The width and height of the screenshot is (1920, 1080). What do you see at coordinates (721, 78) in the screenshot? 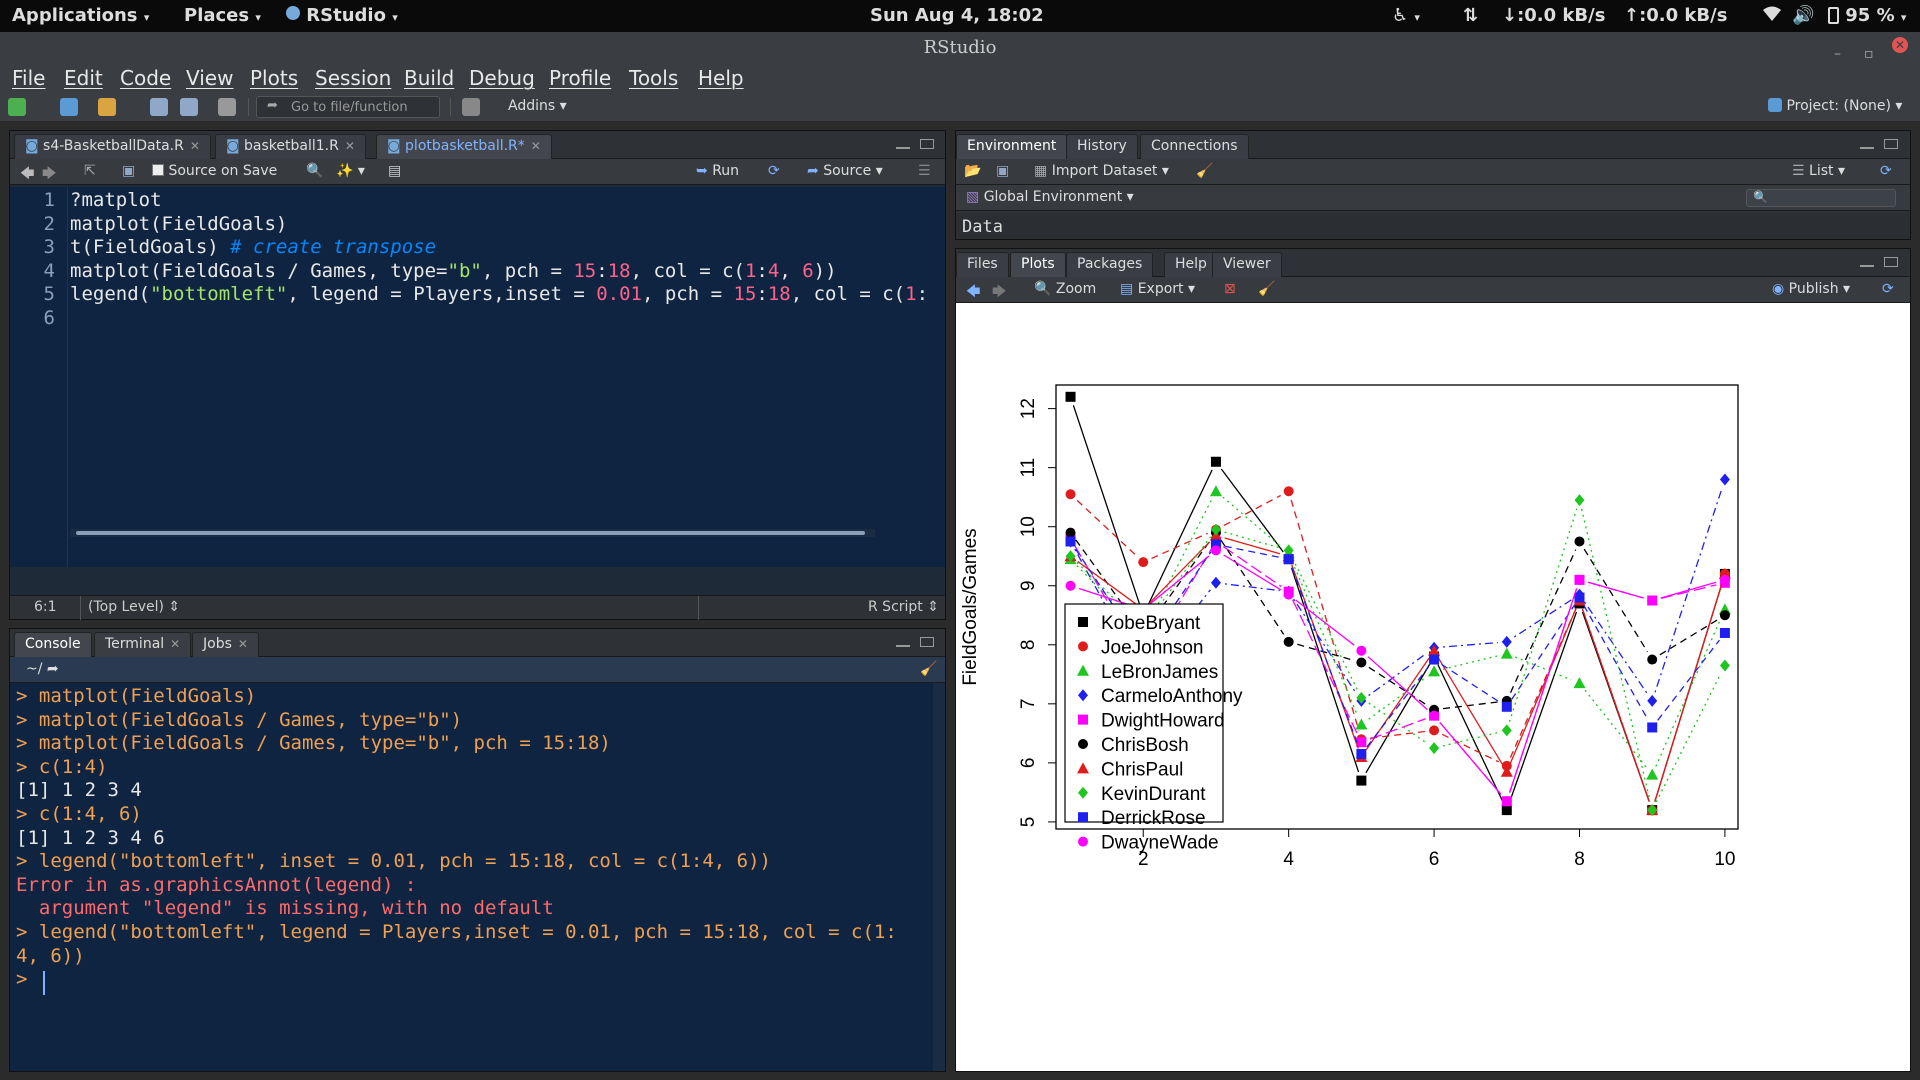
I see `menu-help: Help` at bounding box center [721, 78].